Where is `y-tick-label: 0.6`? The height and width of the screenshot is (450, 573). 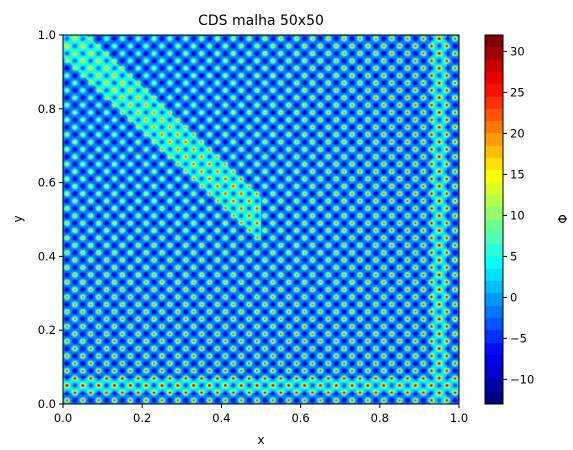 y-tick-label: 0.6 is located at coordinates (47, 183).